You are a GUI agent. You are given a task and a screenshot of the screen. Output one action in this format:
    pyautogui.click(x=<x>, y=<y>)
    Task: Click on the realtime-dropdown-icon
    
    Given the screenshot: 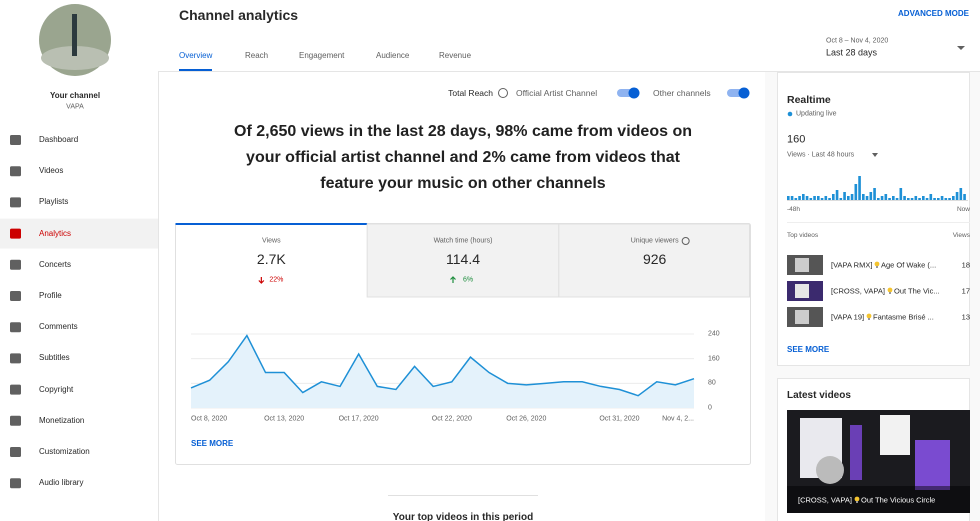 What is the action you would take?
    pyautogui.click(x=875, y=155)
    